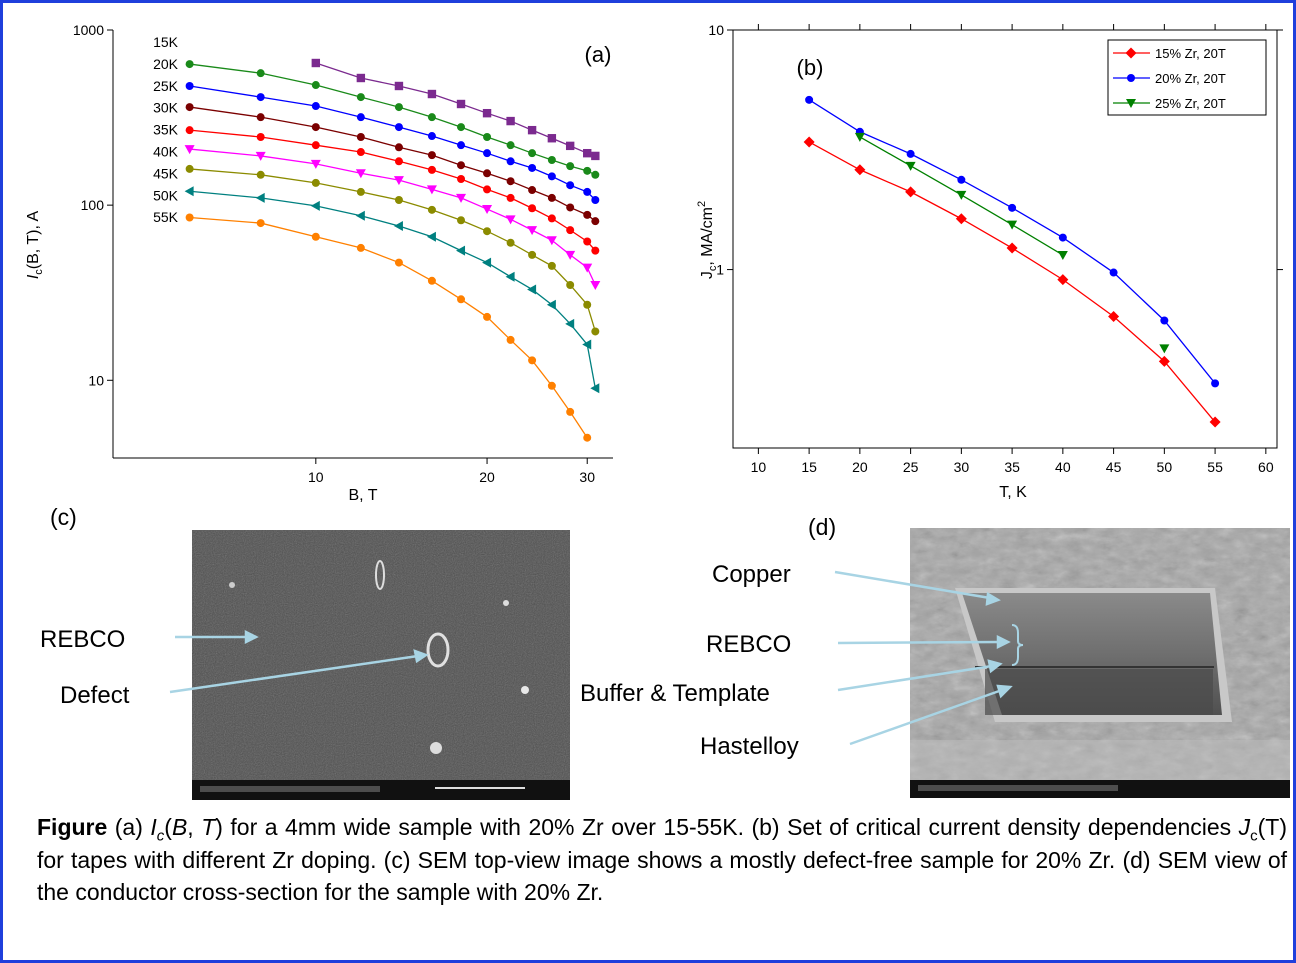 The width and height of the screenshot is (1296, 963). I want to click on panel-label: (c), so click(63, 517).